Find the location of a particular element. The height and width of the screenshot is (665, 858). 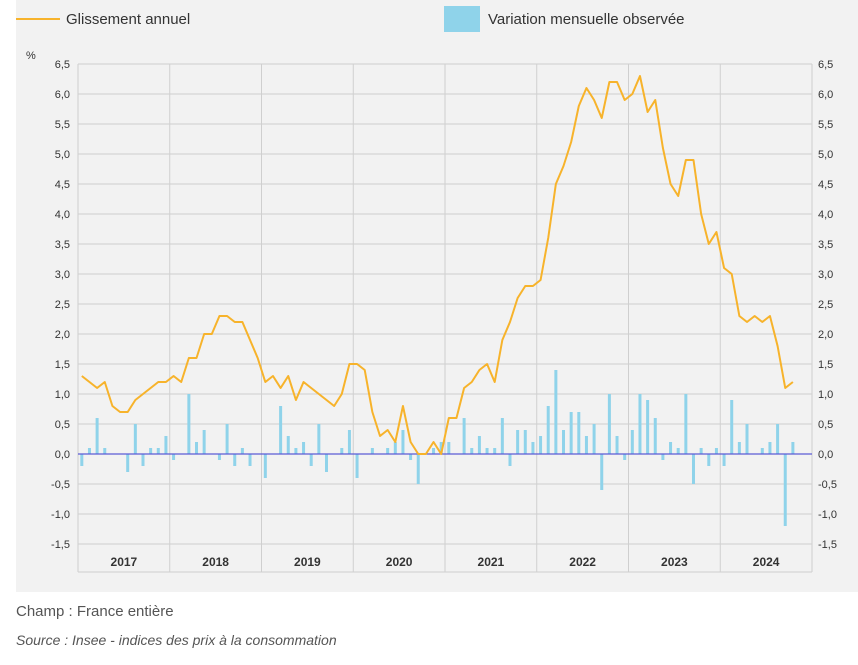

x-year-label: 2020 is located at coordinates (399, 562).